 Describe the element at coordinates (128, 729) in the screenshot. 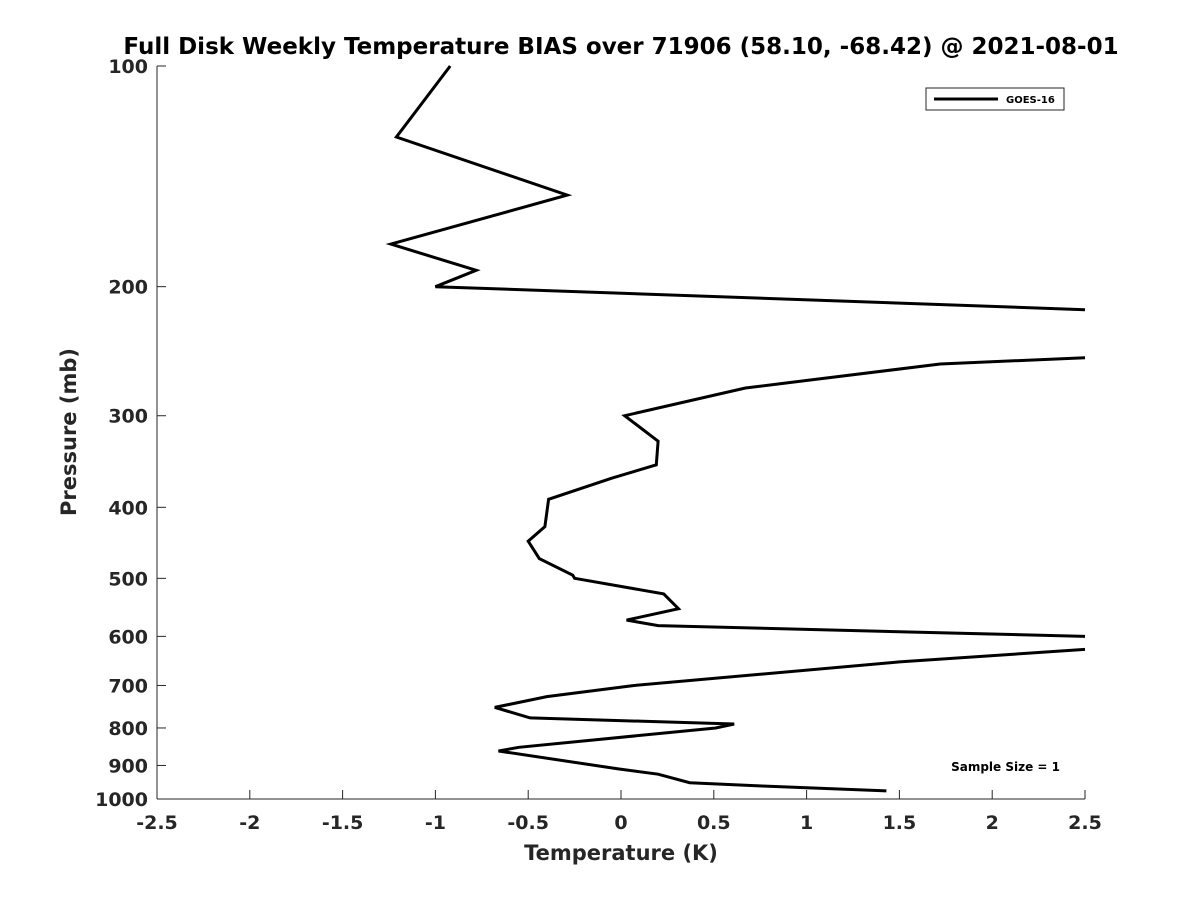

I see `y-tick-label: 800` at that location.